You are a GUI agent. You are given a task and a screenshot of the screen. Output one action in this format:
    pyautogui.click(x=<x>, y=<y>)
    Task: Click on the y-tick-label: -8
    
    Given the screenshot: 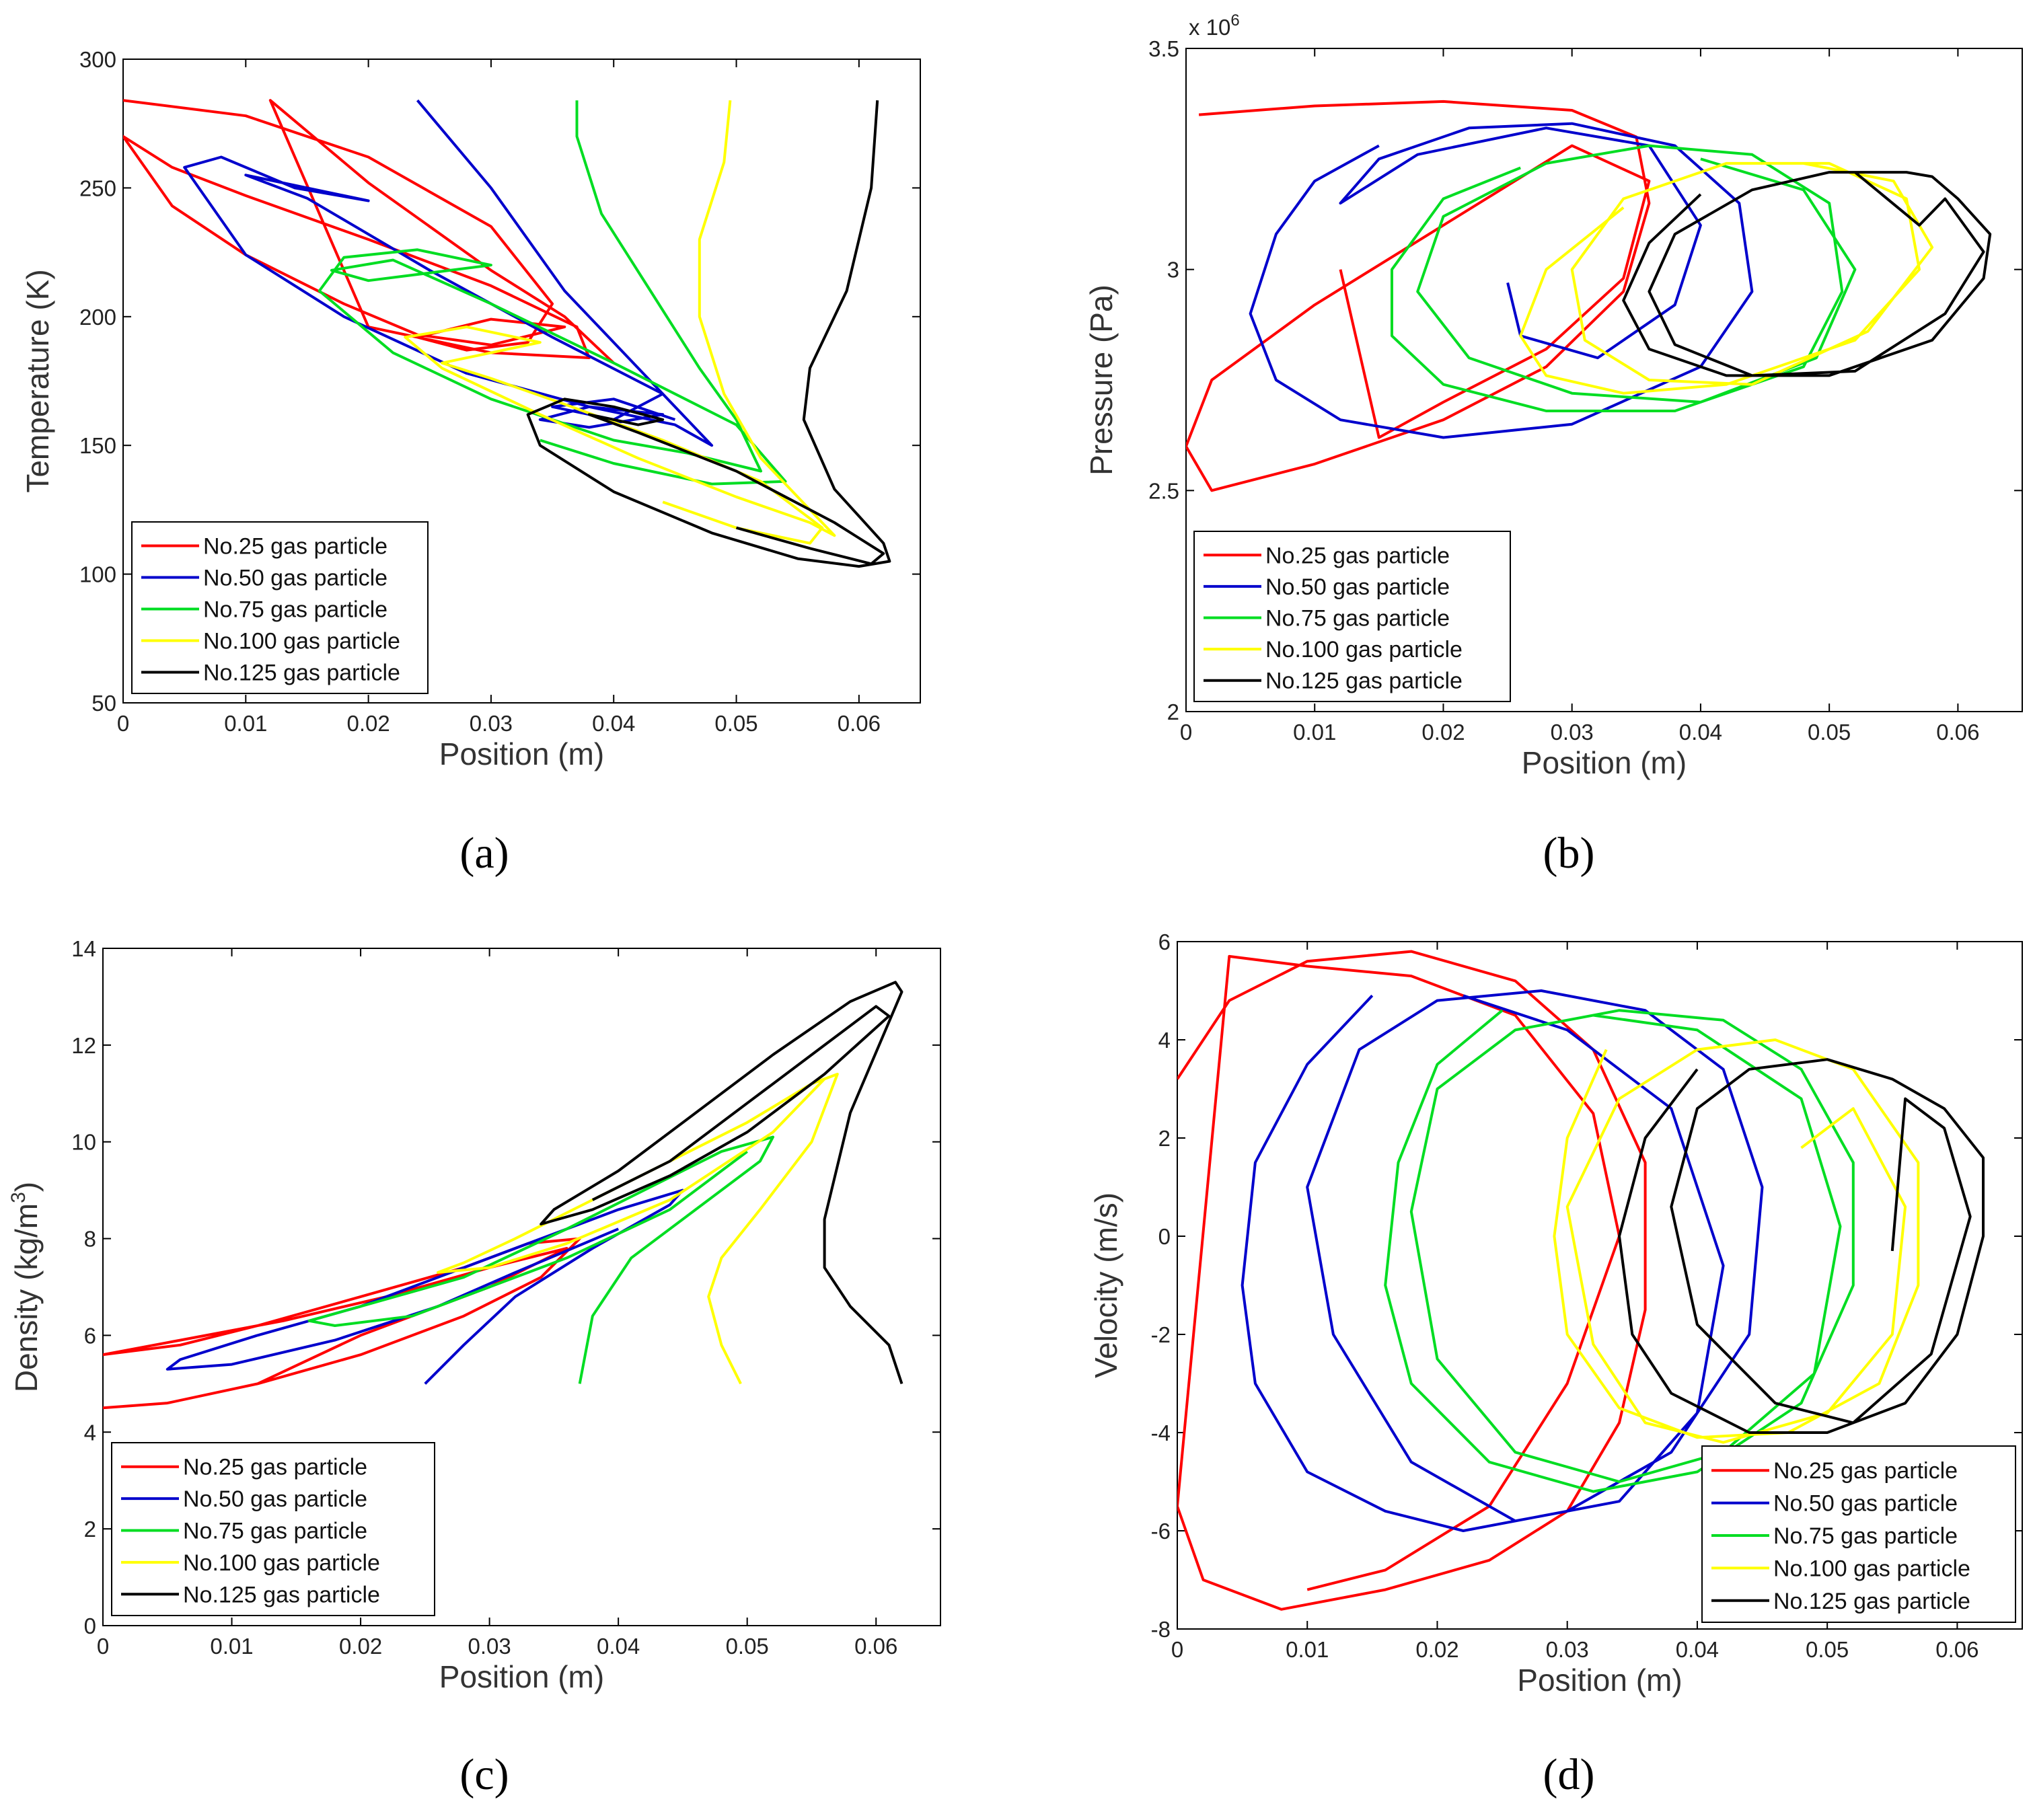 What is the action you would take?
    pyautogui.click(x=1161, y=1630)
    